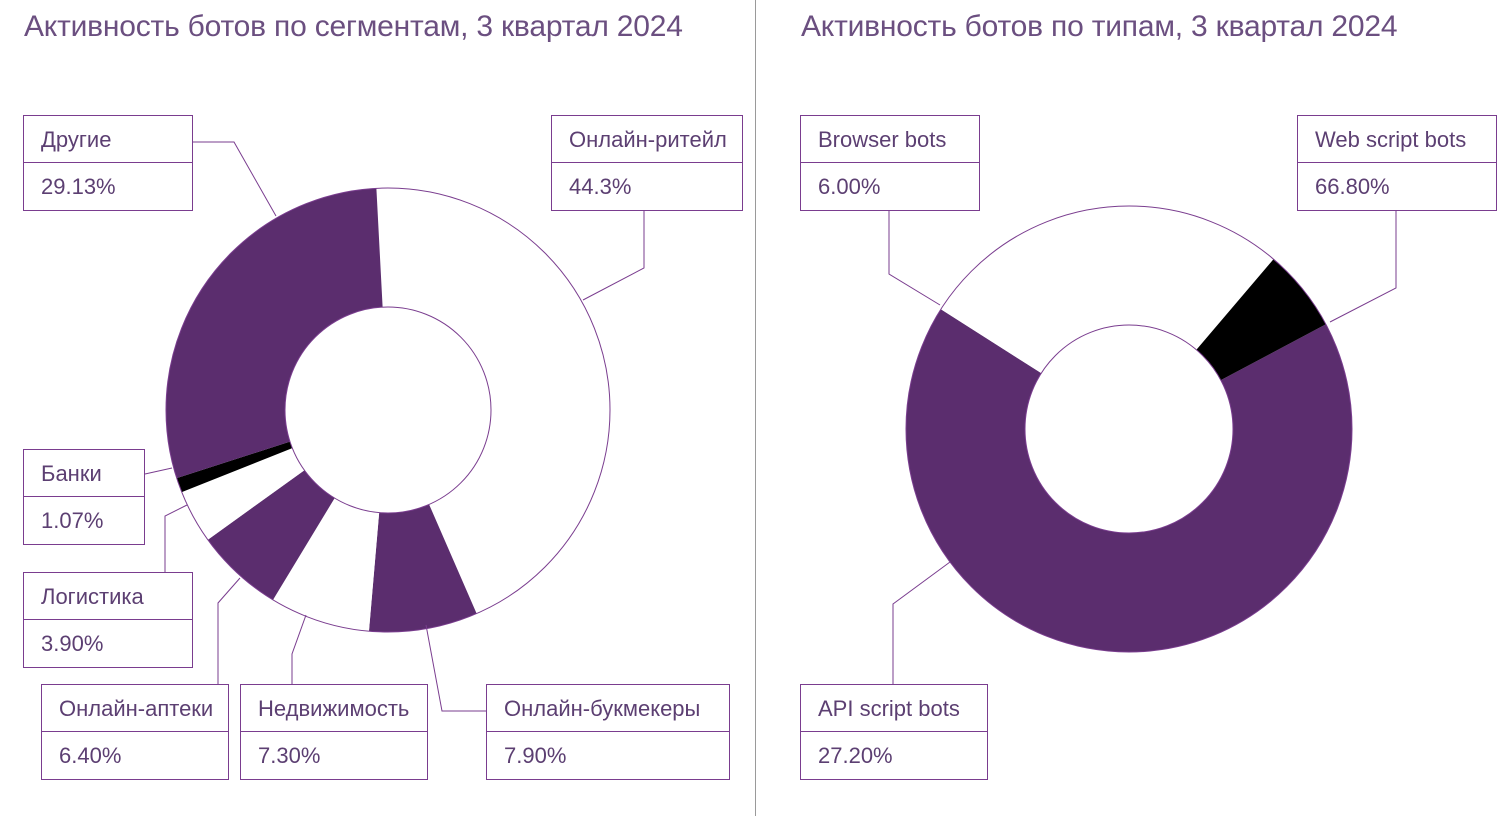  I want to click on slice-label-box: Логистика 3.90%, so click(108, 620).